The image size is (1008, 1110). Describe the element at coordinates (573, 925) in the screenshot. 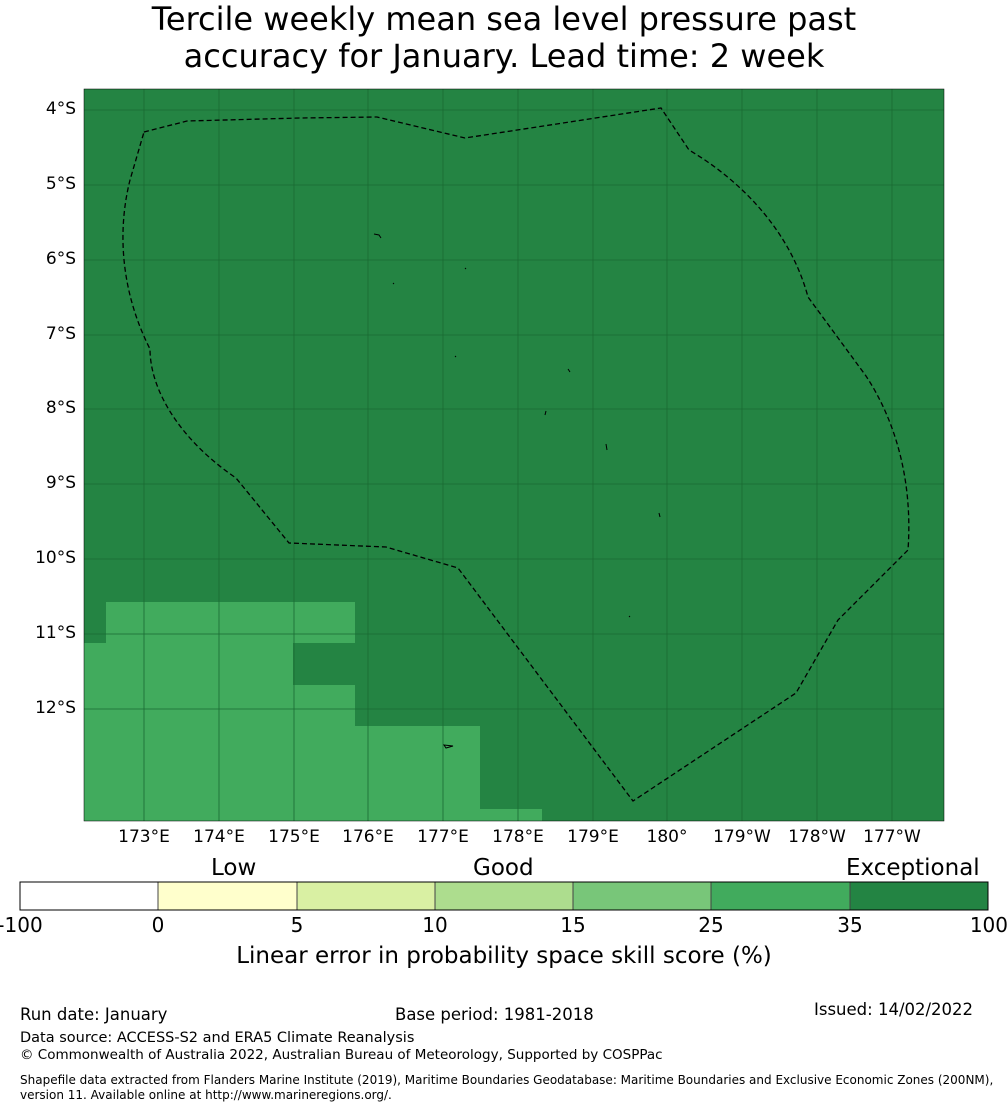

I see `colorbar-tick-15: 15` at that location.